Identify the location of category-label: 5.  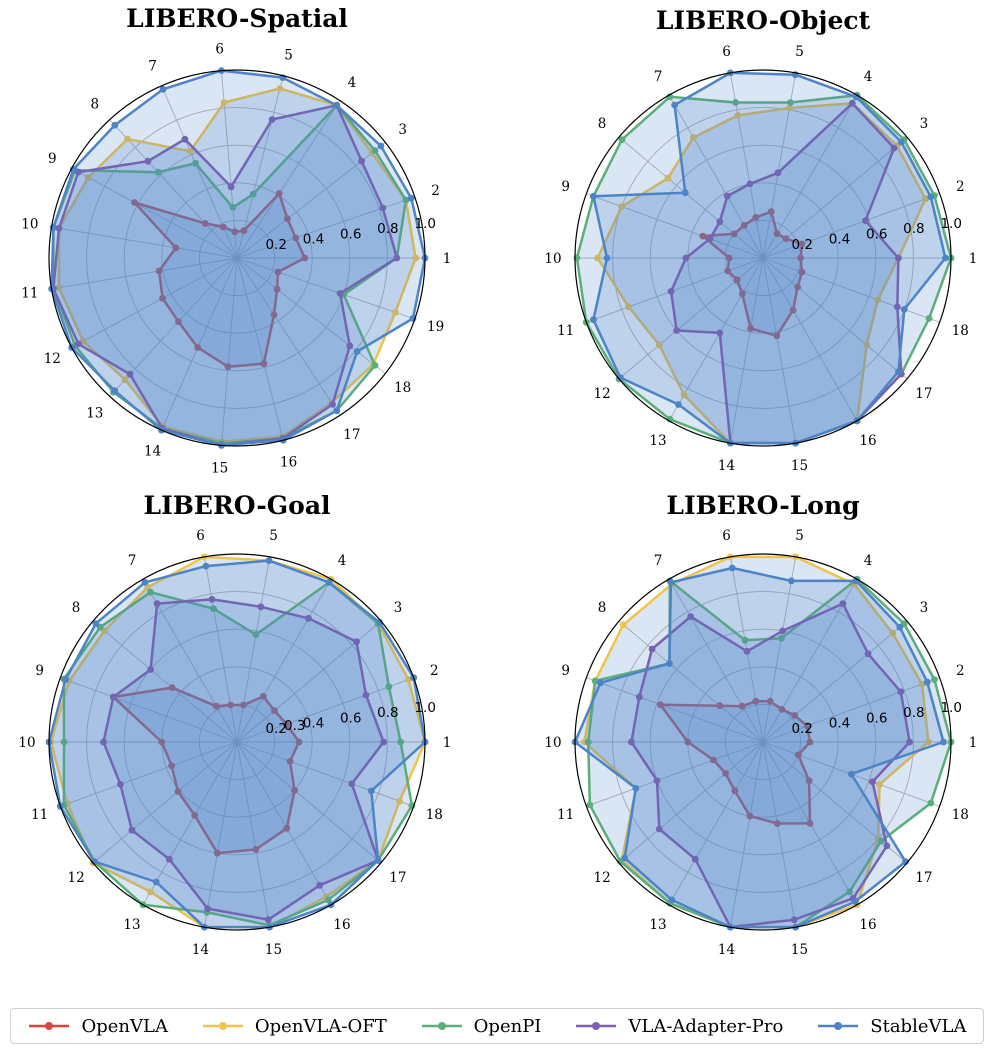
(799, 536).